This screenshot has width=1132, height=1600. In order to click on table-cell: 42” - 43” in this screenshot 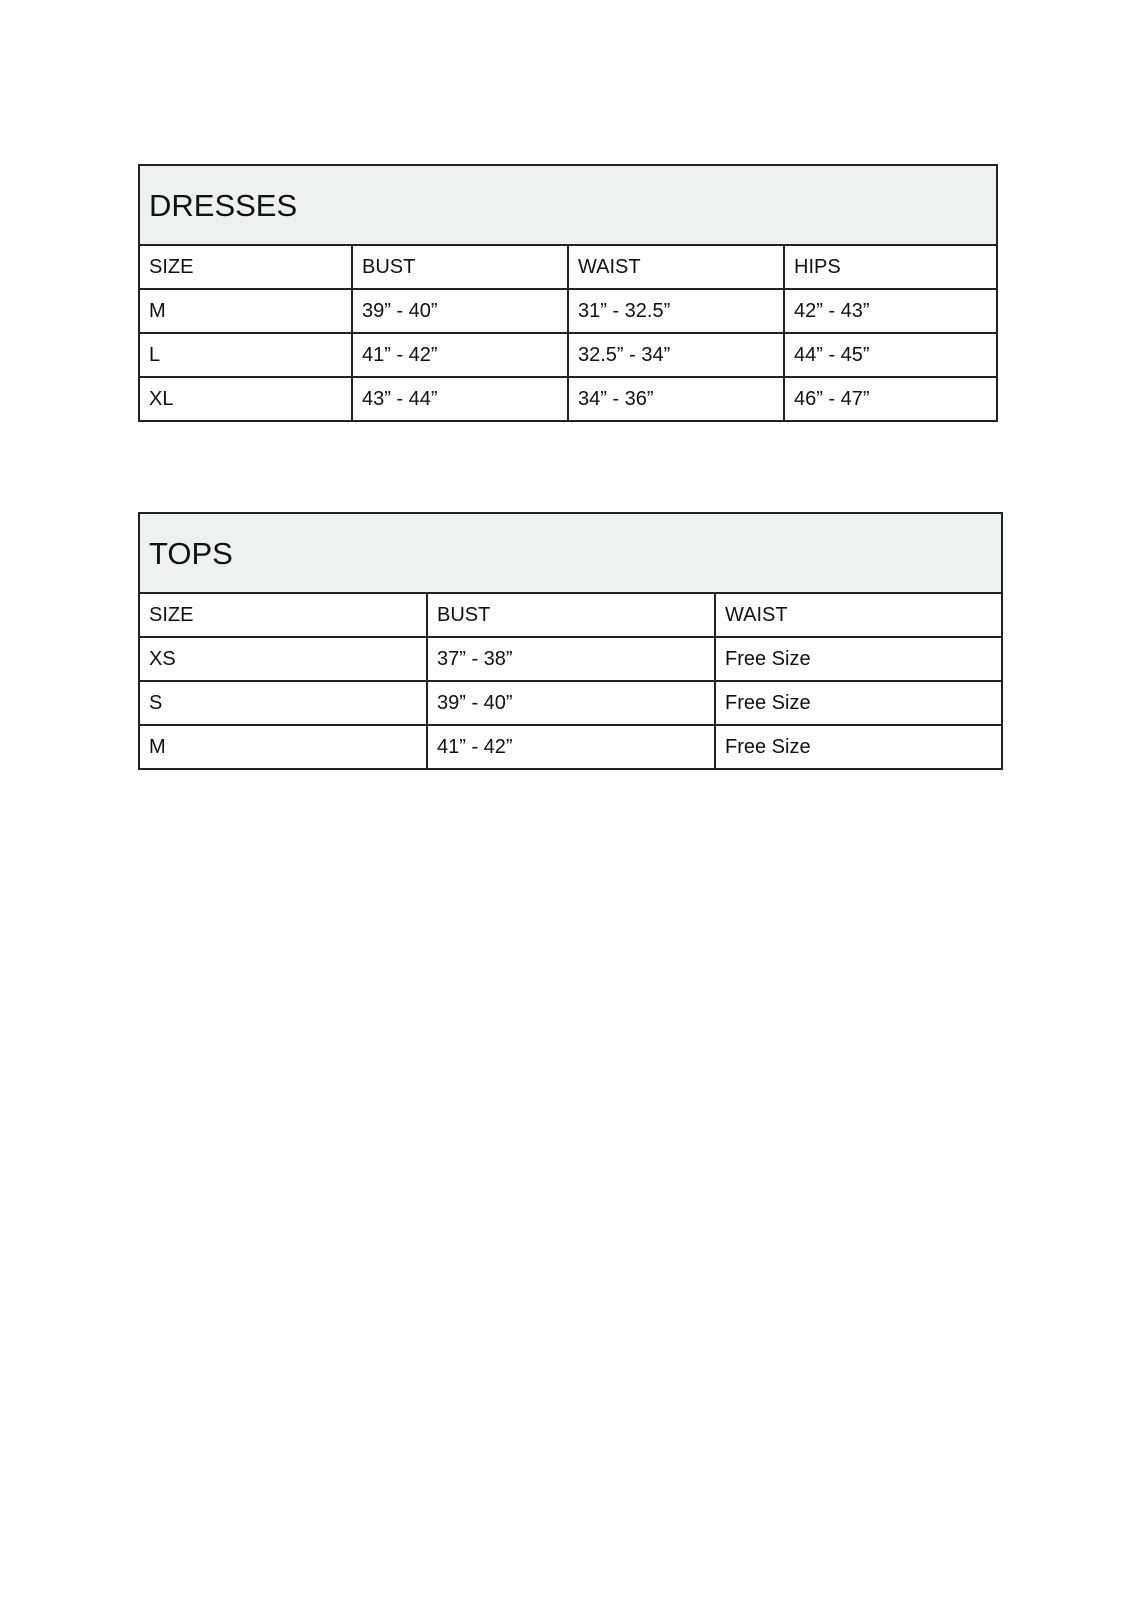, I will do `click(890, 311)`.